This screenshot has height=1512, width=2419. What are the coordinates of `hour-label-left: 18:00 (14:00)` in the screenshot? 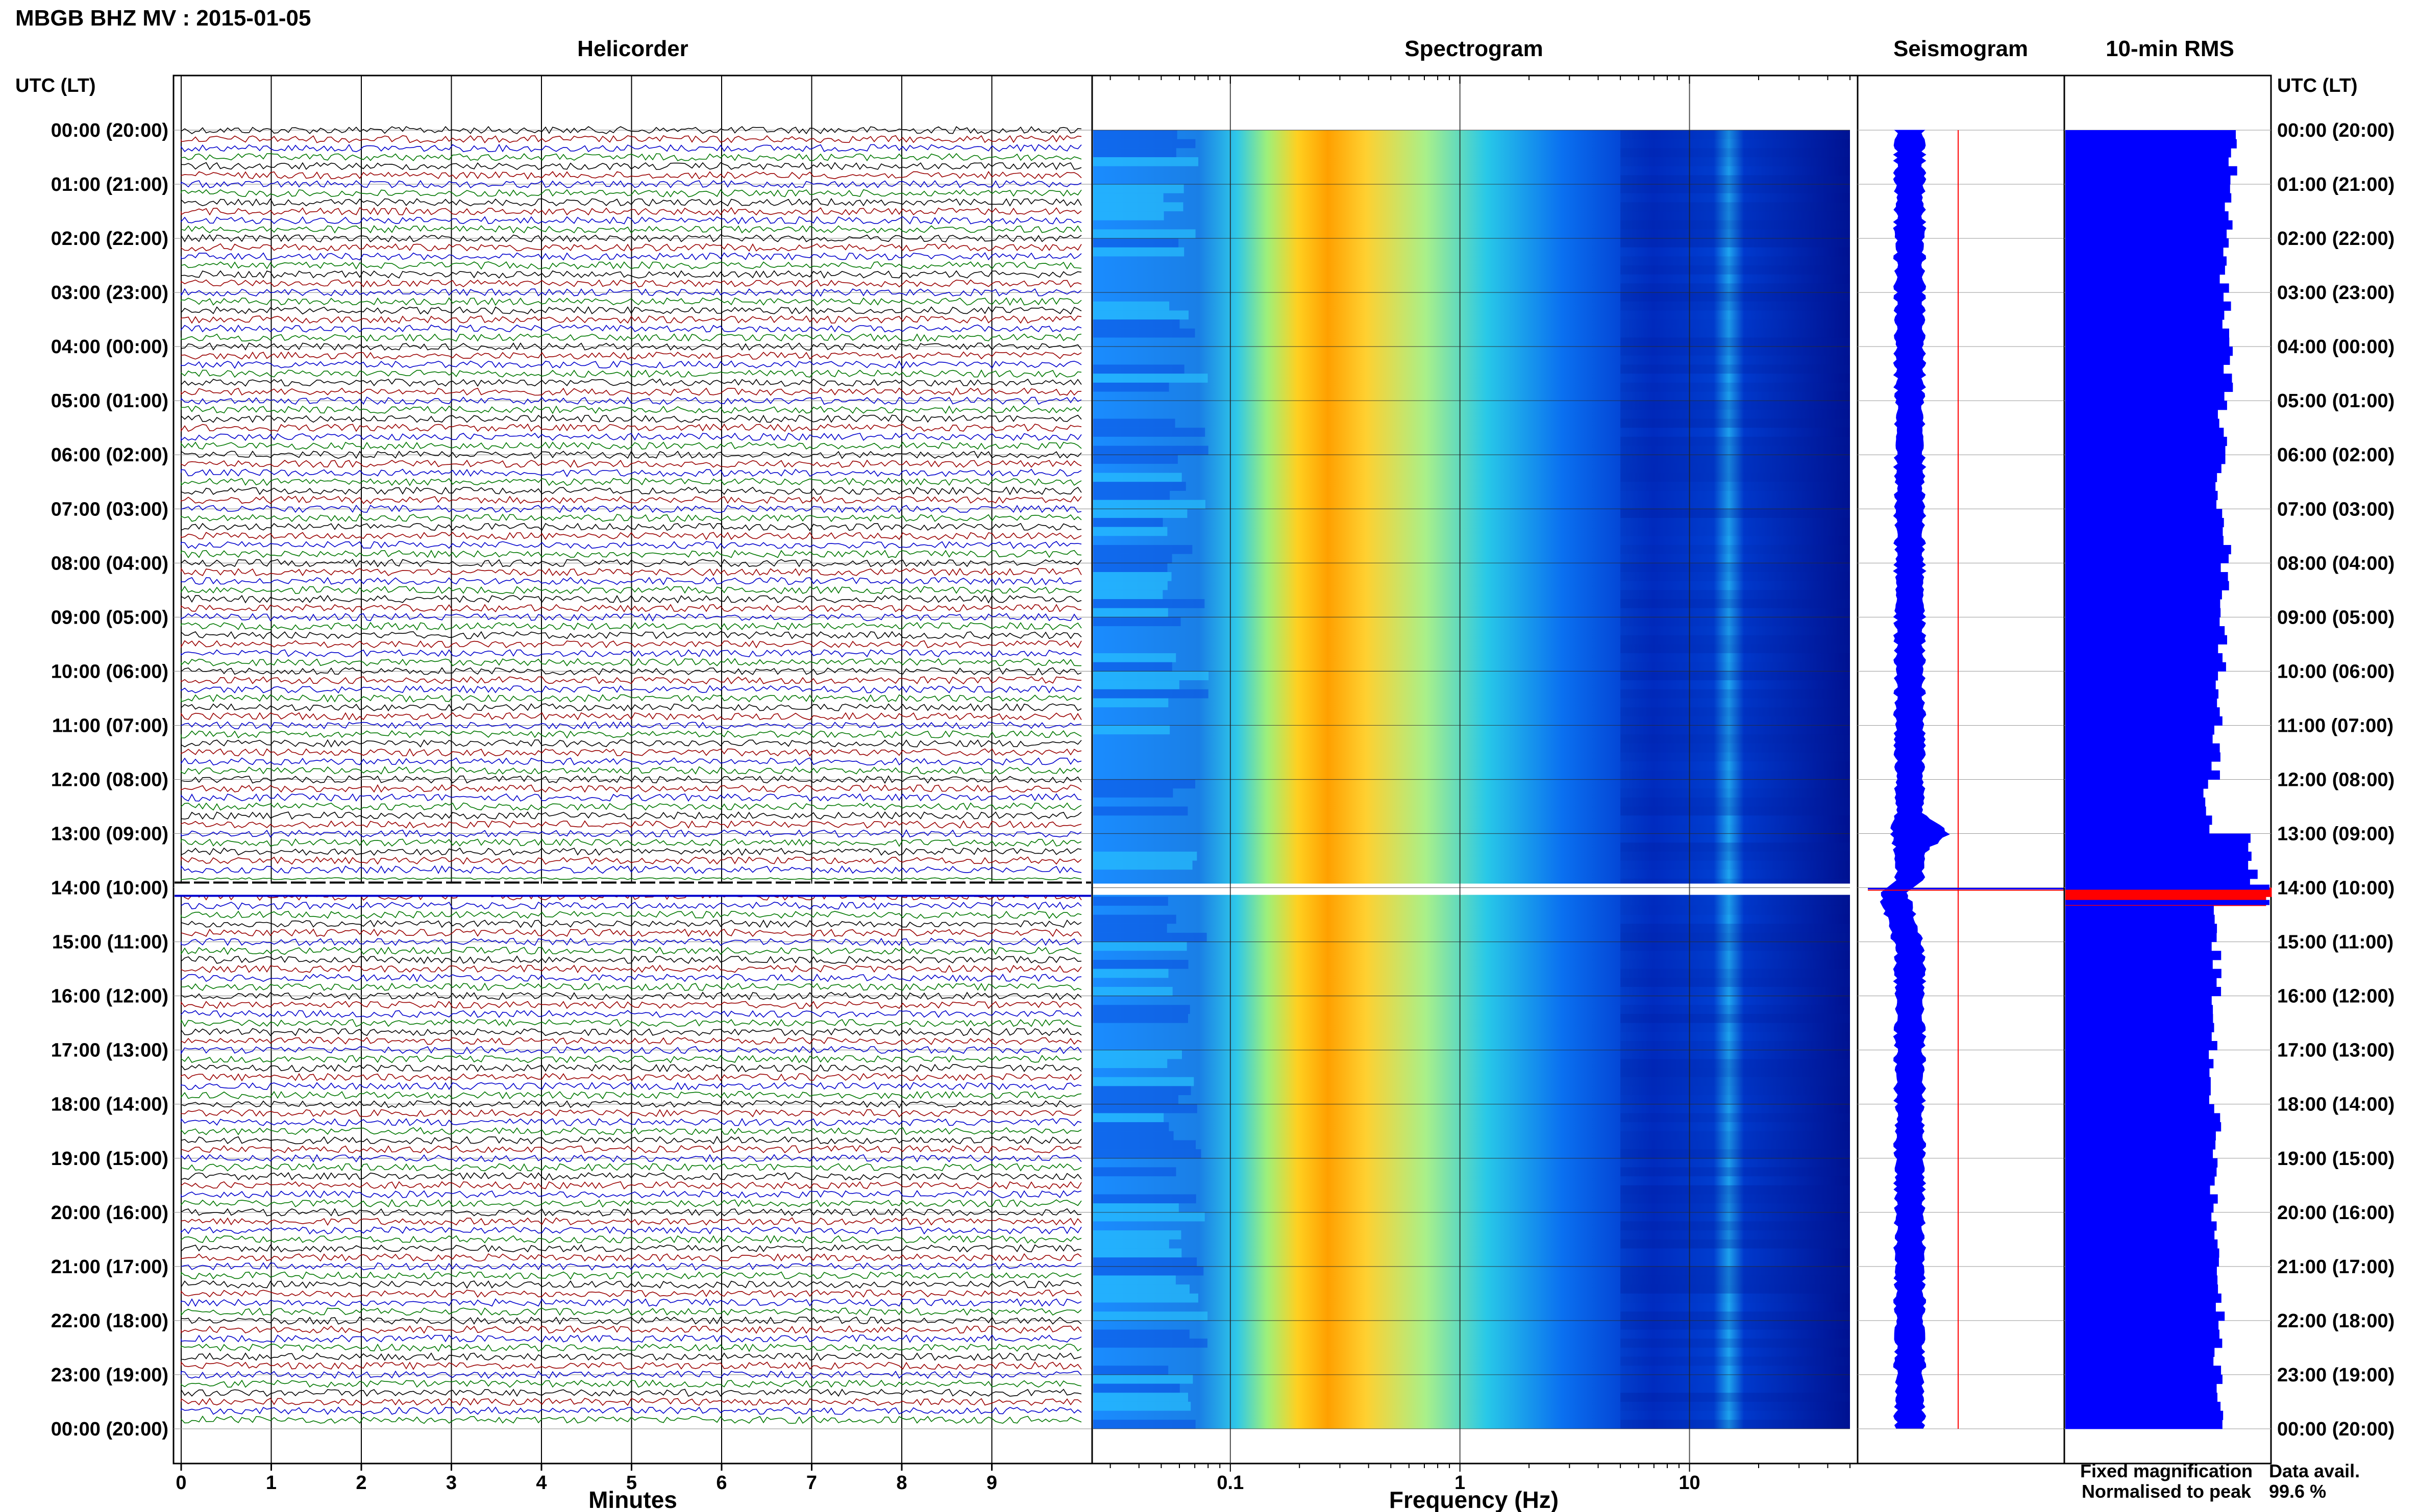 It's located at (109, 1105).